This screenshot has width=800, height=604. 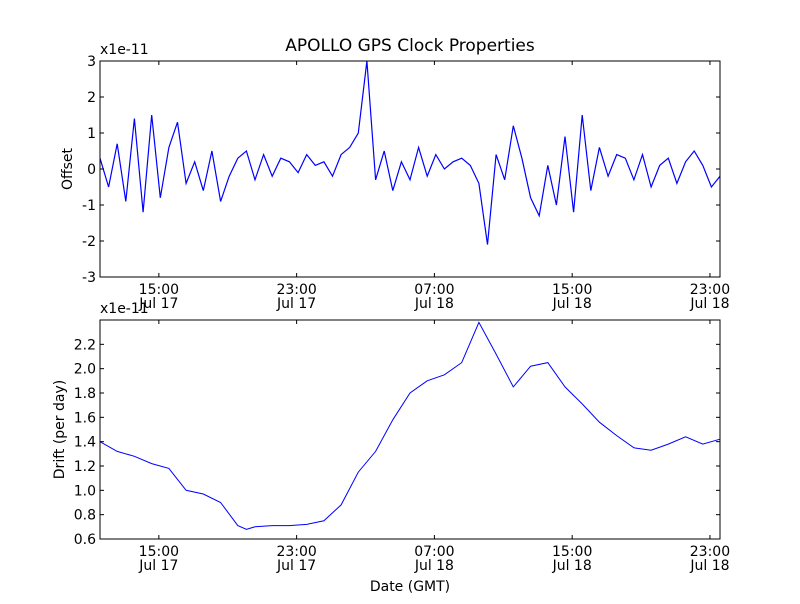 What do you see at coordinates (91, 170) in the screenshot?
I see `y-tick-label: 0` at bounding box center [91, 170].